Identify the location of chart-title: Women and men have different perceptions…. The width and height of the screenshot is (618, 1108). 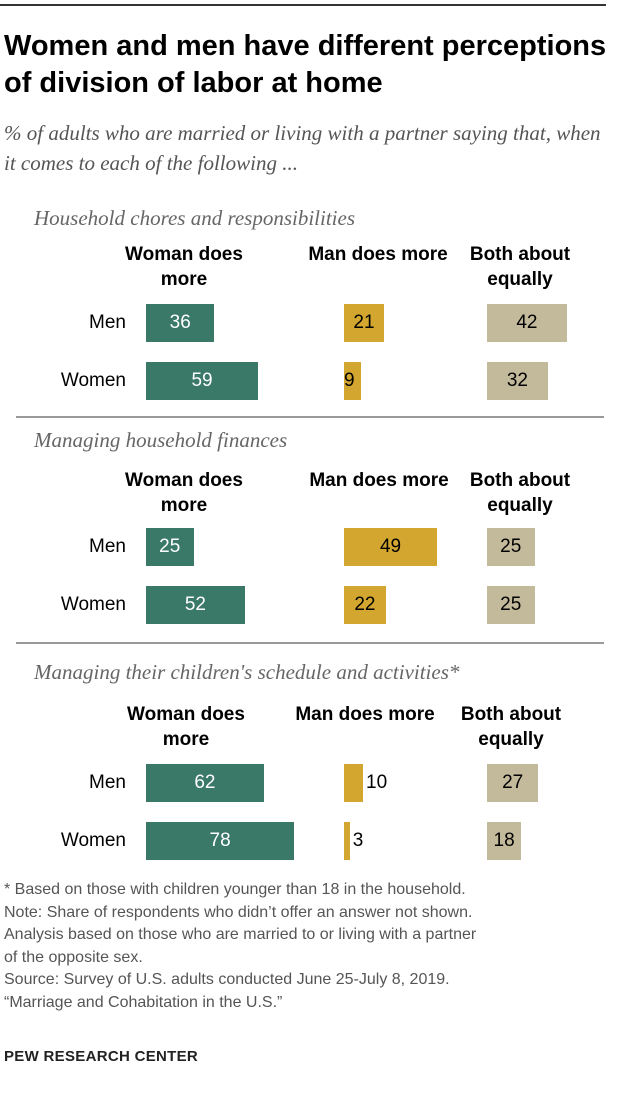
(305, 64).